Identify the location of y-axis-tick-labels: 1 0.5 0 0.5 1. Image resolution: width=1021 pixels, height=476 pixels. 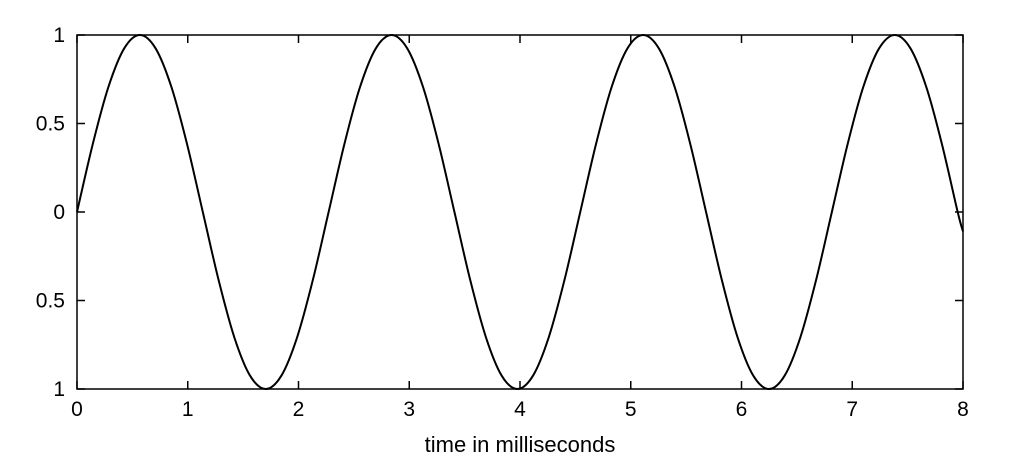
(50, 212).